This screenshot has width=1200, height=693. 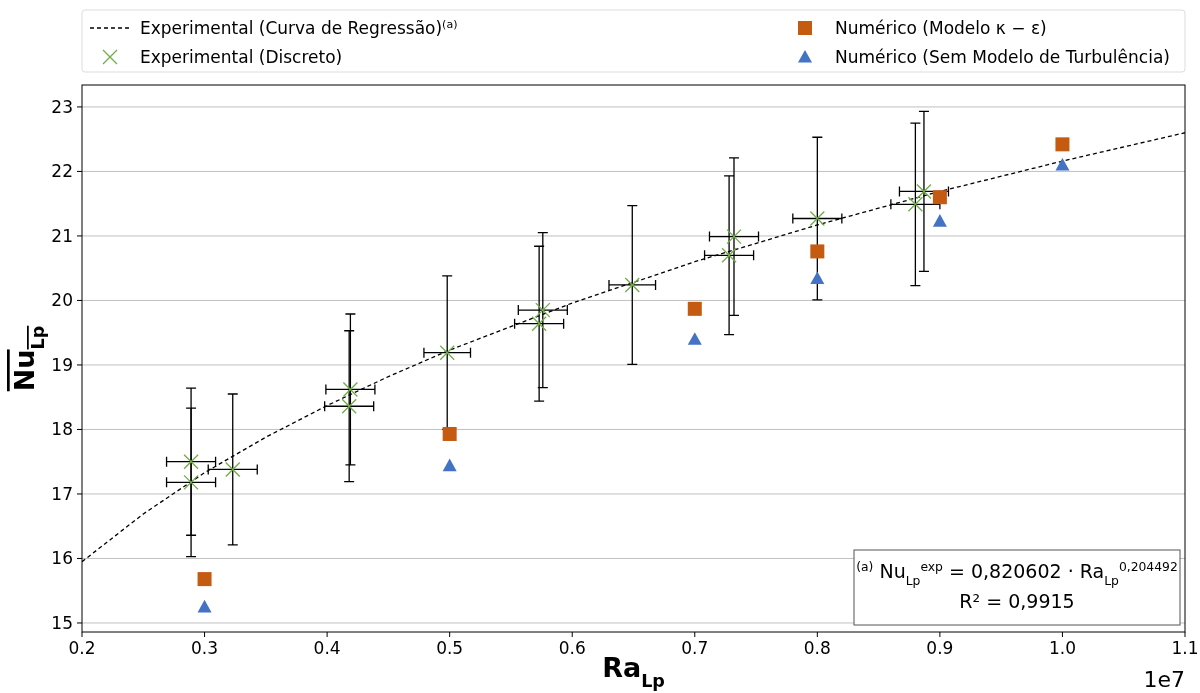 I want to click on text: 1e7, so click(x=1164, y=679).